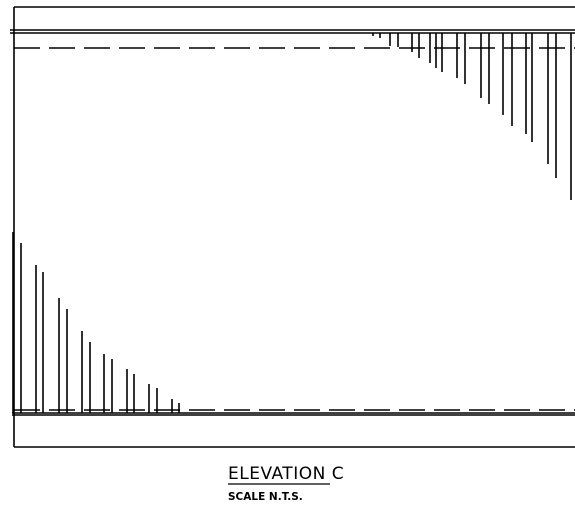 The width and height of the screenshot is (575, 508). What do you see at coordinates (293, 412) in the screenshot?
I see `bottom-beam` at bounding box center [293, 412].